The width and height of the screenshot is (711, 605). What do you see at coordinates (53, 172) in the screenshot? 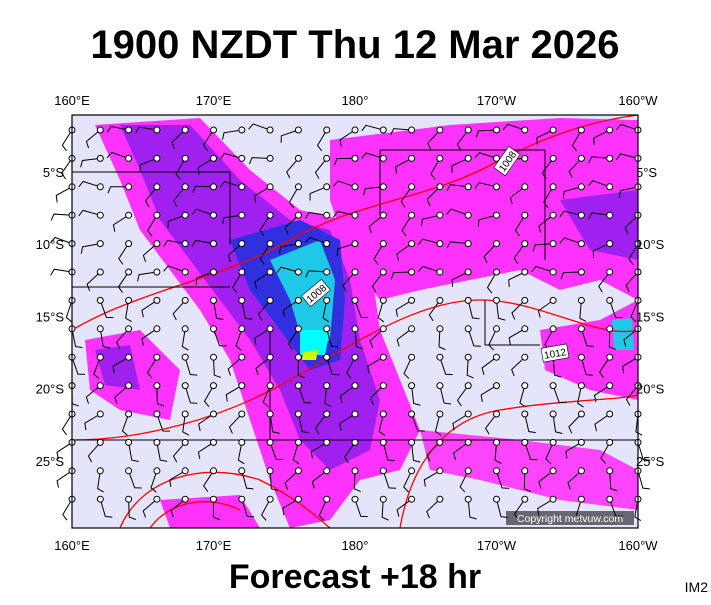
I see `lat-label: 5°S` at bounding box center [53, 172].